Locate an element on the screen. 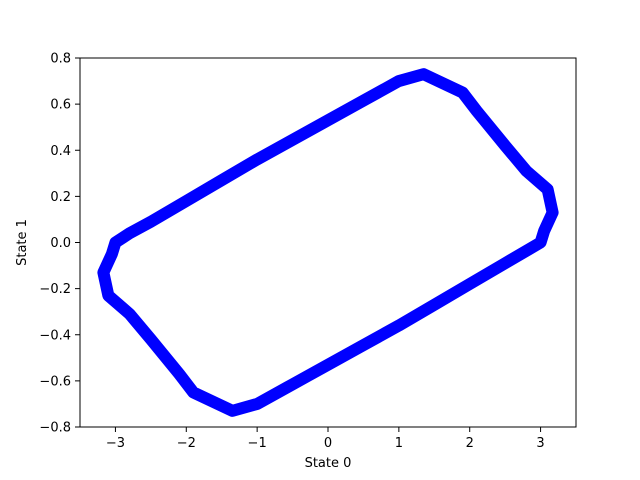  x-tick-label: 3 is located at coordinates (540, 443).